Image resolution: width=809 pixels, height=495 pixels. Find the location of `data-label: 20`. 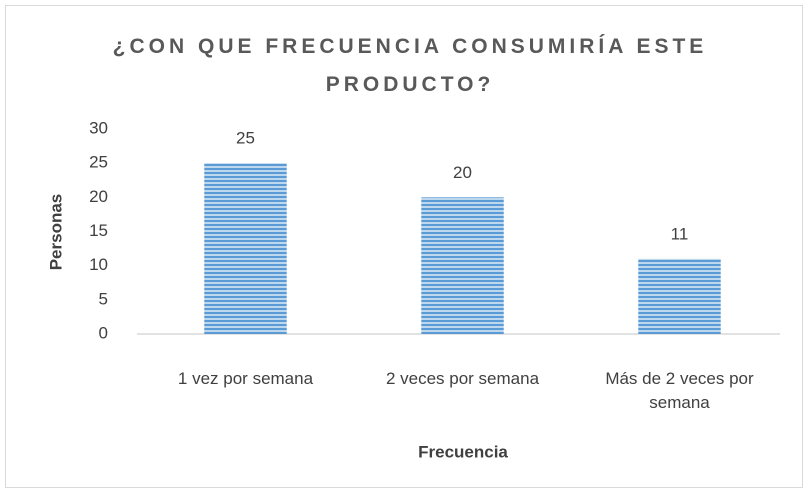

data-label: 20 is located at coordinates (462, 172).